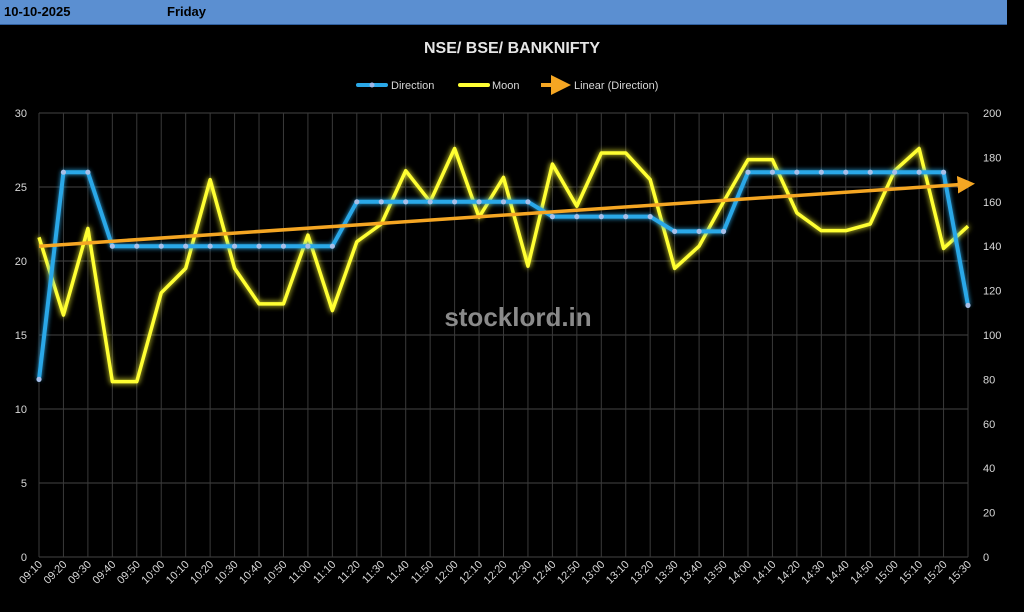 This screenshot has height=612, width=1024. Describe the element at coordinates (251, 573) in the screenshot. I see `x-tick-label: 10:40` at that location.